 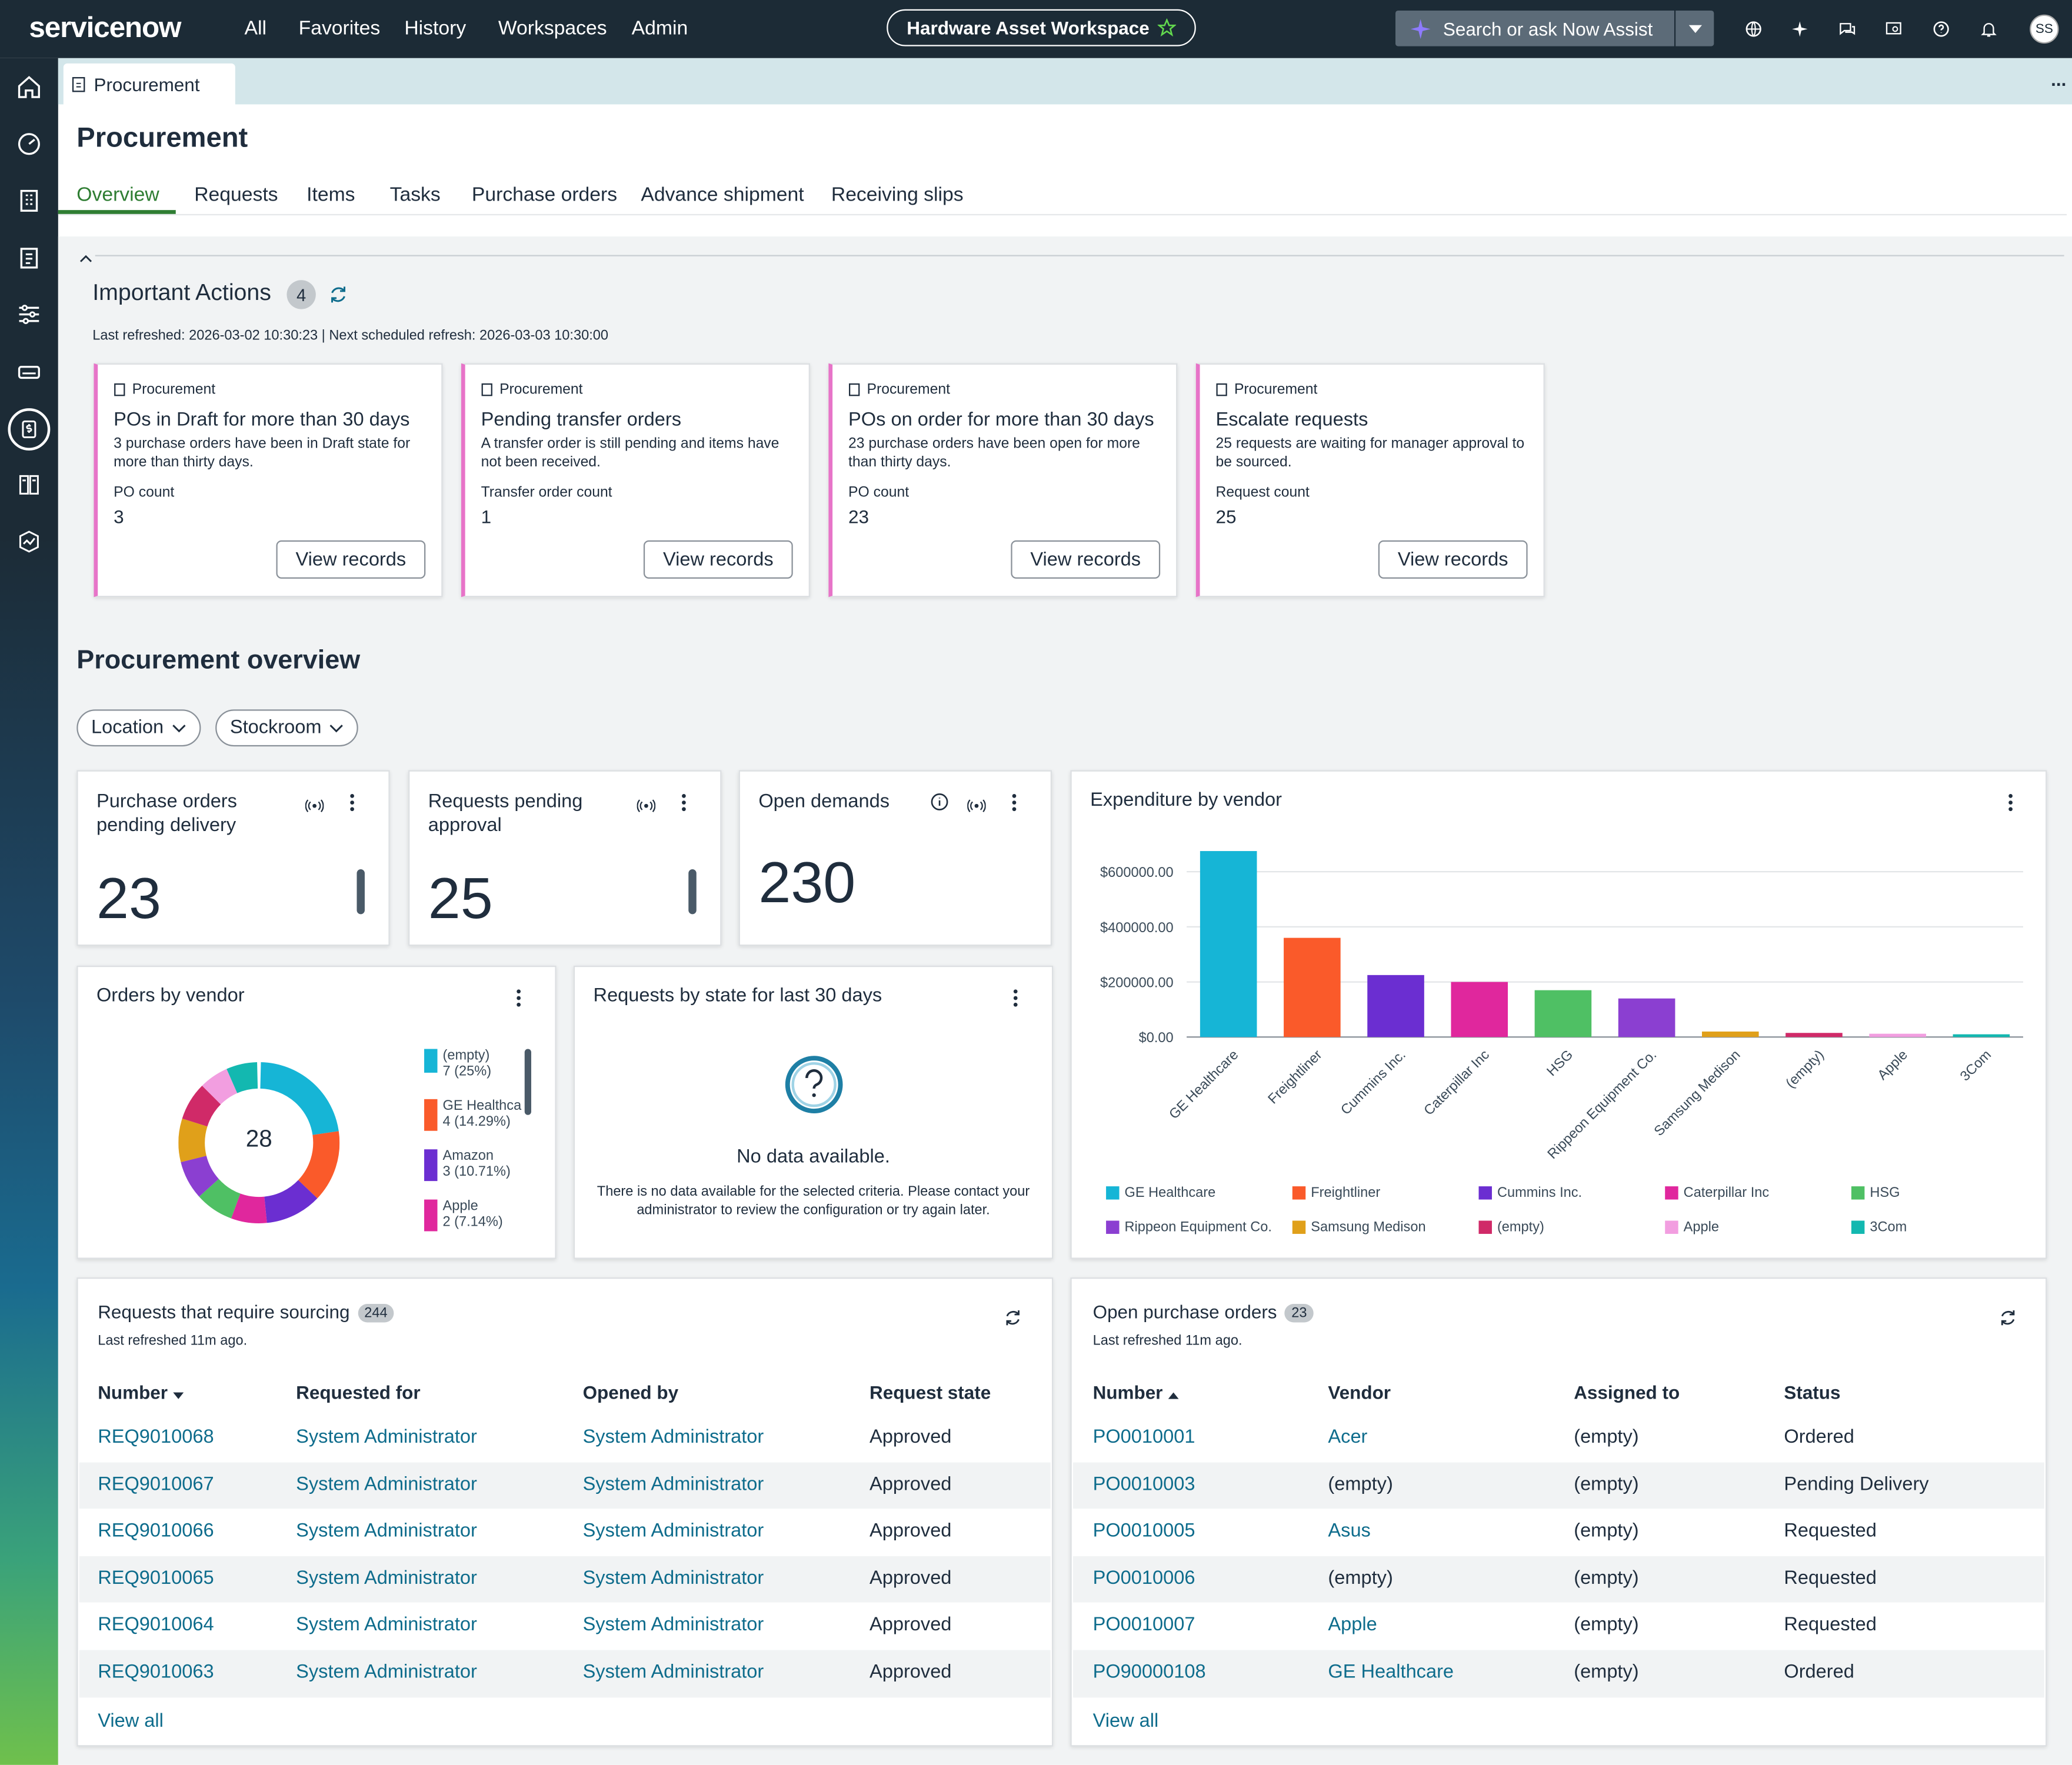 I want to click on table-row: PO0010001 Acer (empty) Ordered, so click(x=1558, y=1438).